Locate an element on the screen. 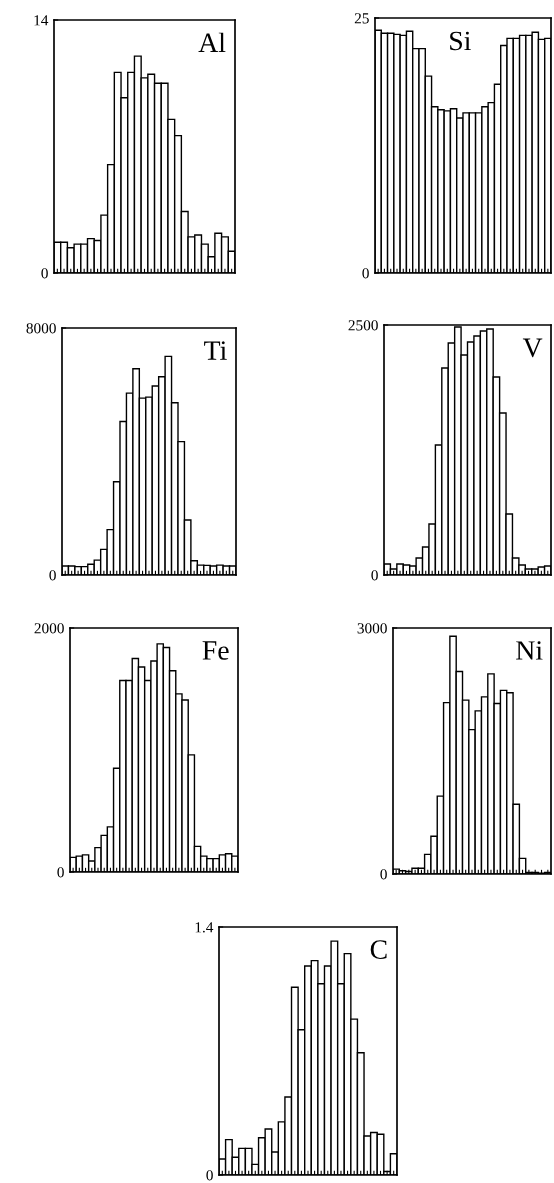 Image resolution: width=554 pixels, height=1183 pixels. y-tick-label: 2500 is located at coordinates (363, 325).